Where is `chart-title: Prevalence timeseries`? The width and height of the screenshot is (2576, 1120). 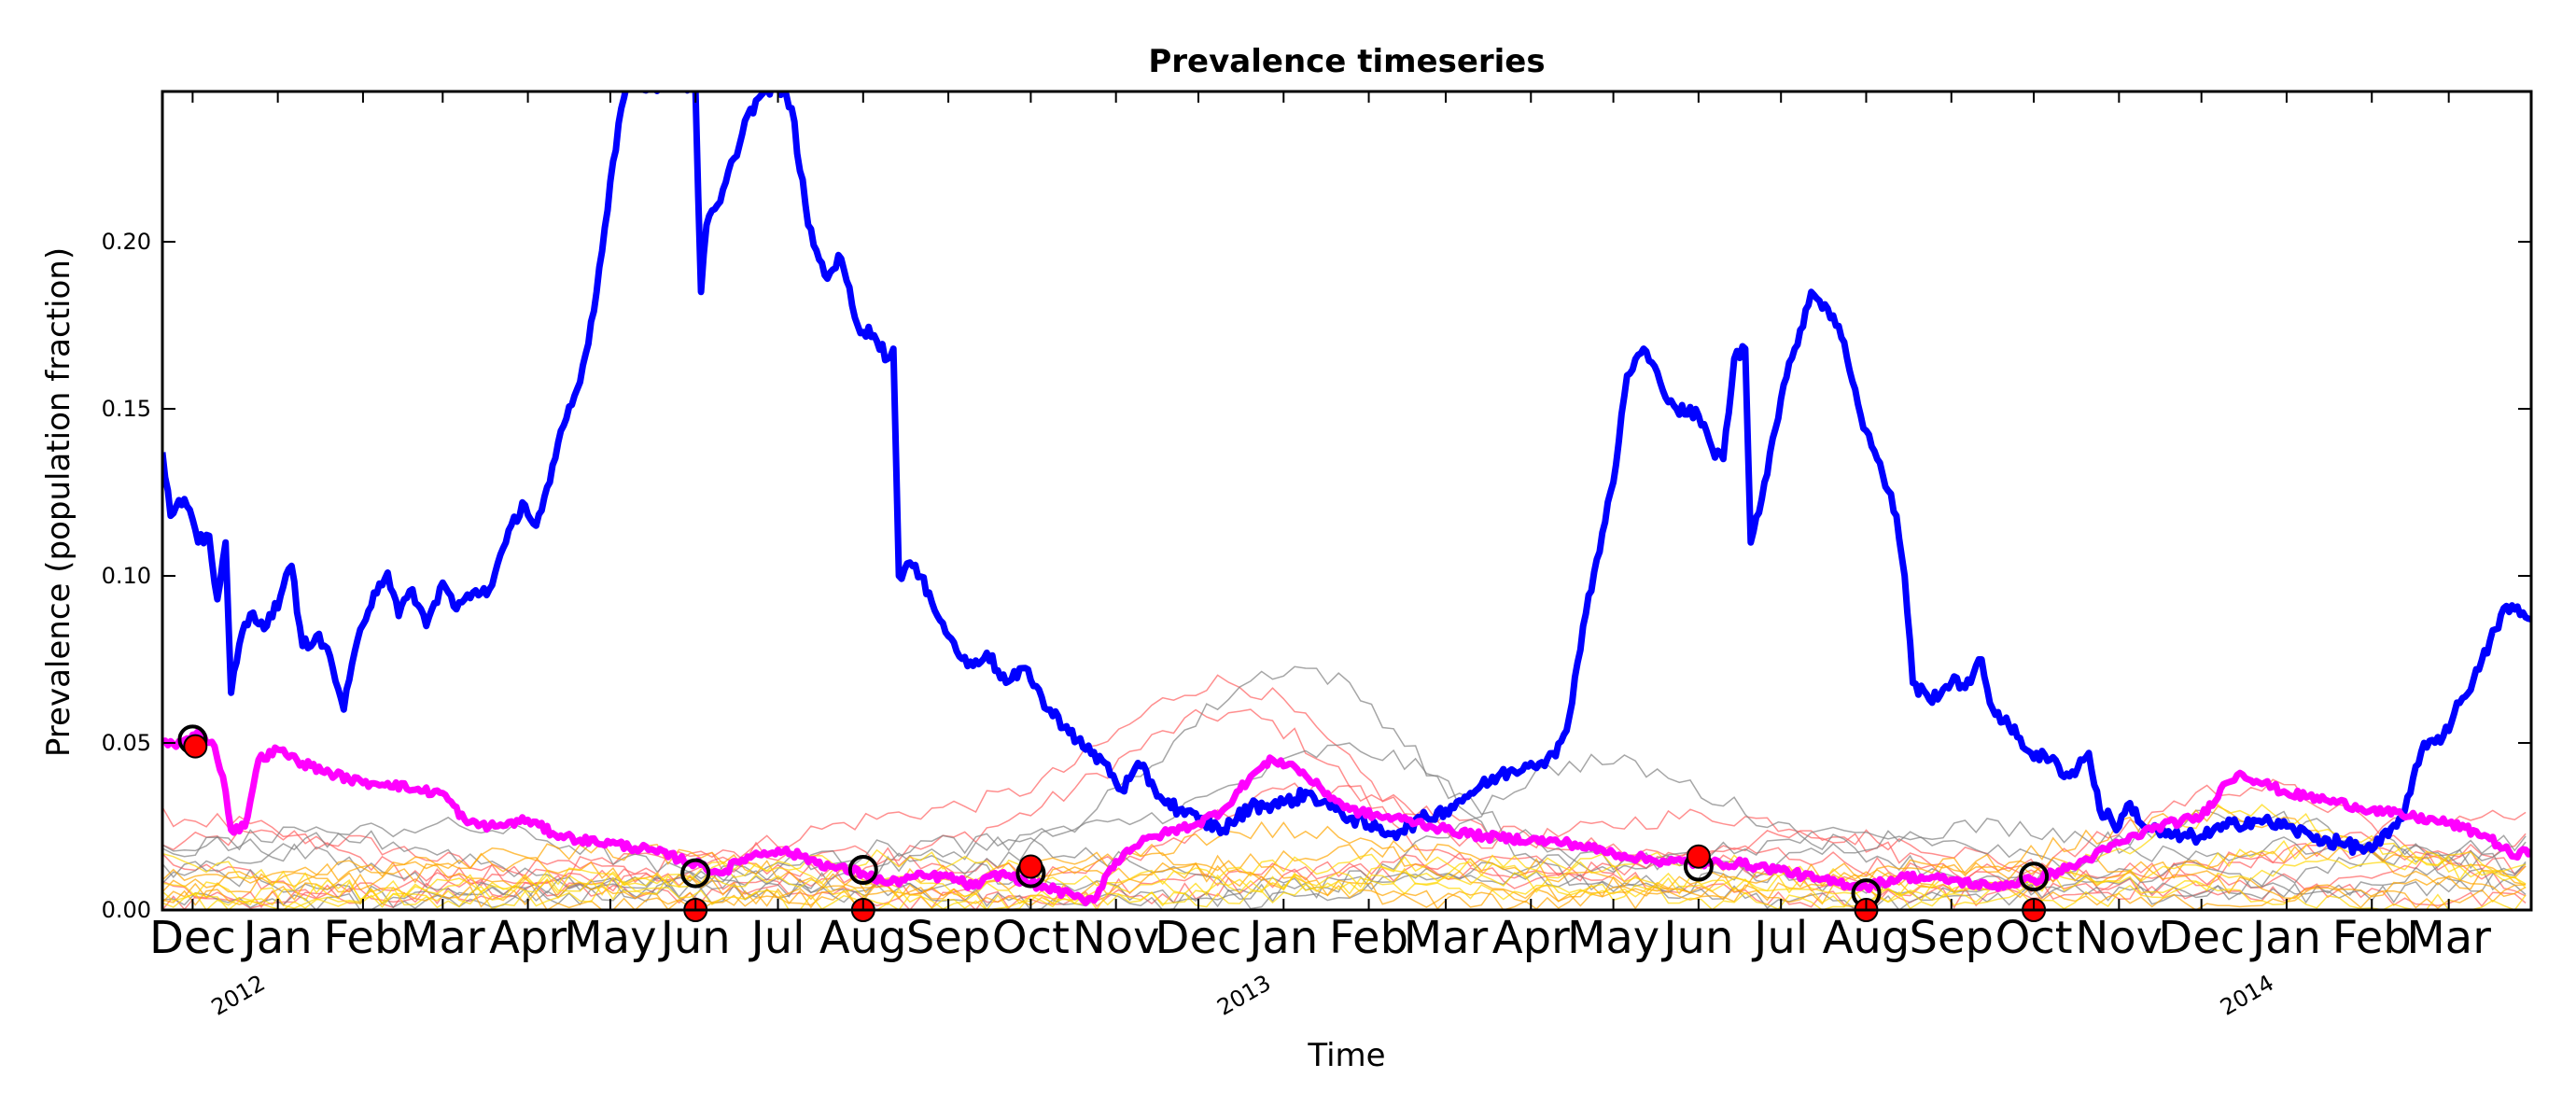
chart-title: Prevalence timeseries is located at coordinates (1346, 61).